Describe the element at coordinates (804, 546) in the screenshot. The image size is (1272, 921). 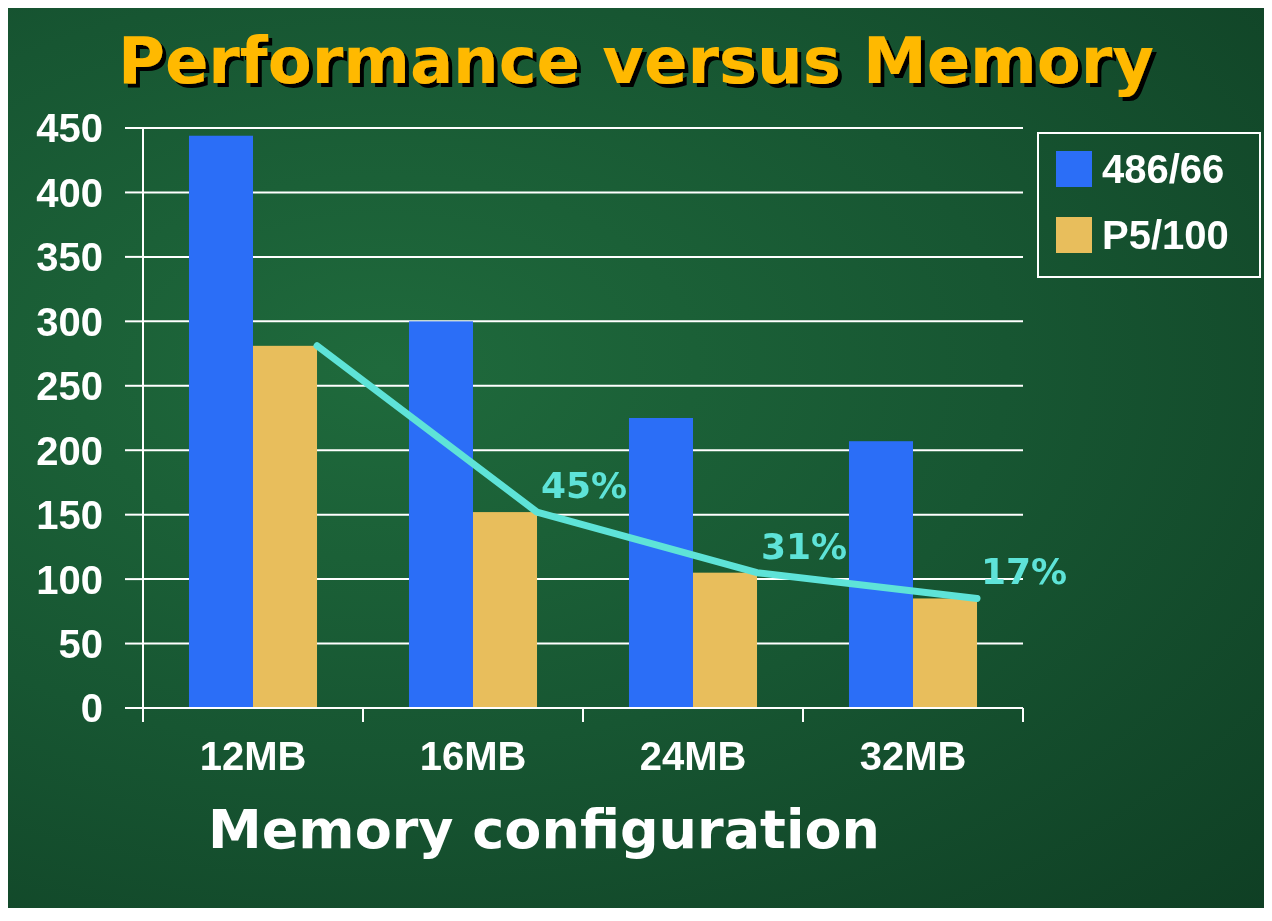
I see `annotation: 31%` at that location.